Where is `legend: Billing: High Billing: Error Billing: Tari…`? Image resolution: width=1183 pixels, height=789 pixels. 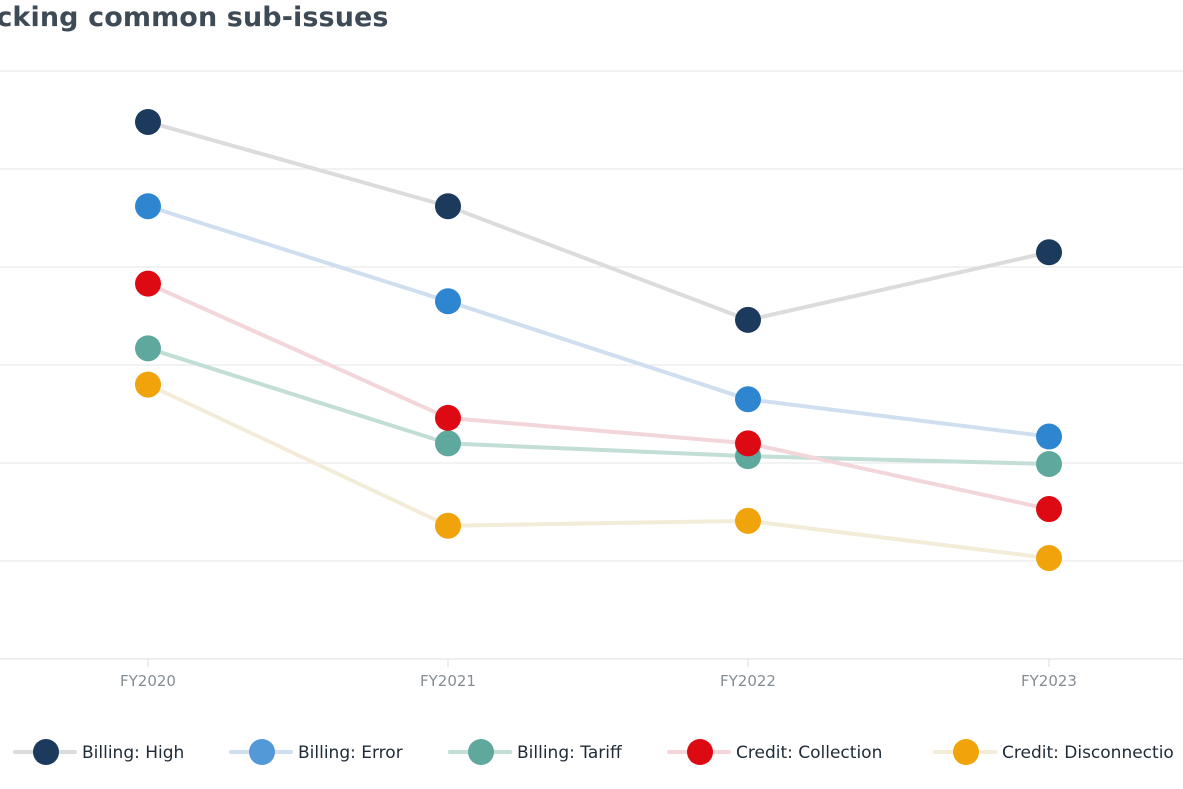 legend: Billing: High Billing: Error Billing: Tari… is located at coordinates (593, 752).